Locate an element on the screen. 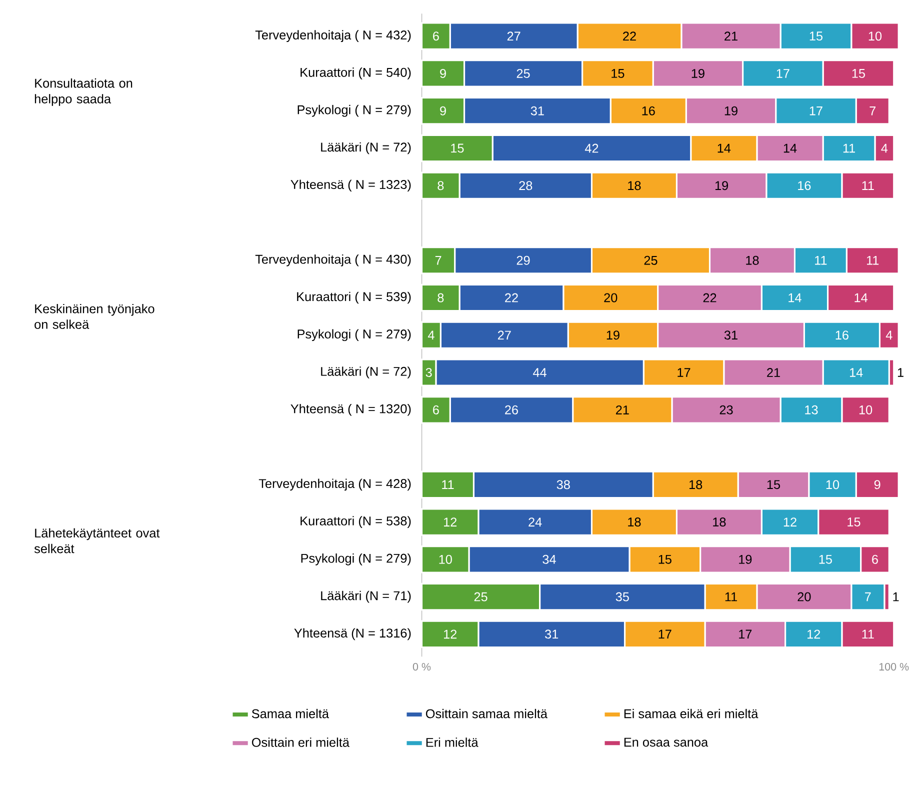  y-tick-label: Kuraattori (N = 538) is located at coordinates (355, 522).